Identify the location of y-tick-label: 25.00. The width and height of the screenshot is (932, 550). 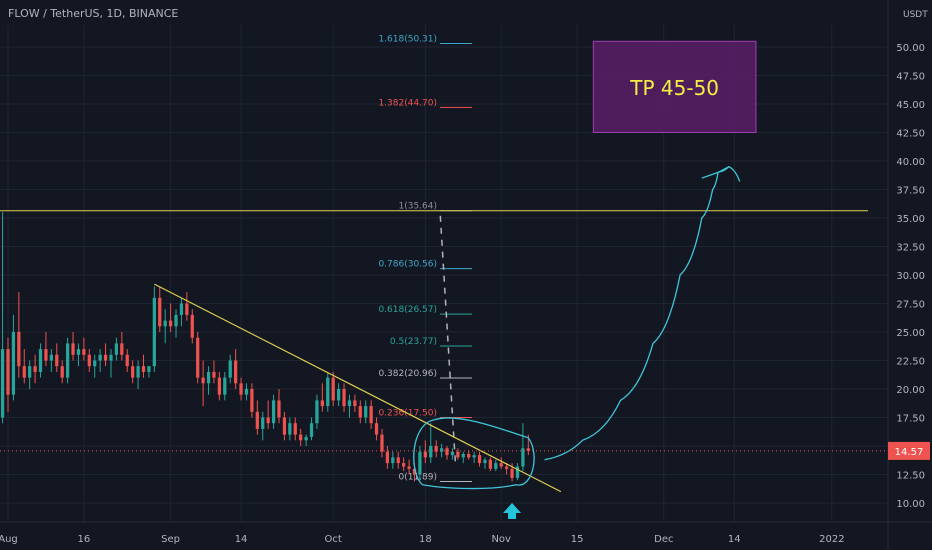
(910, 333).